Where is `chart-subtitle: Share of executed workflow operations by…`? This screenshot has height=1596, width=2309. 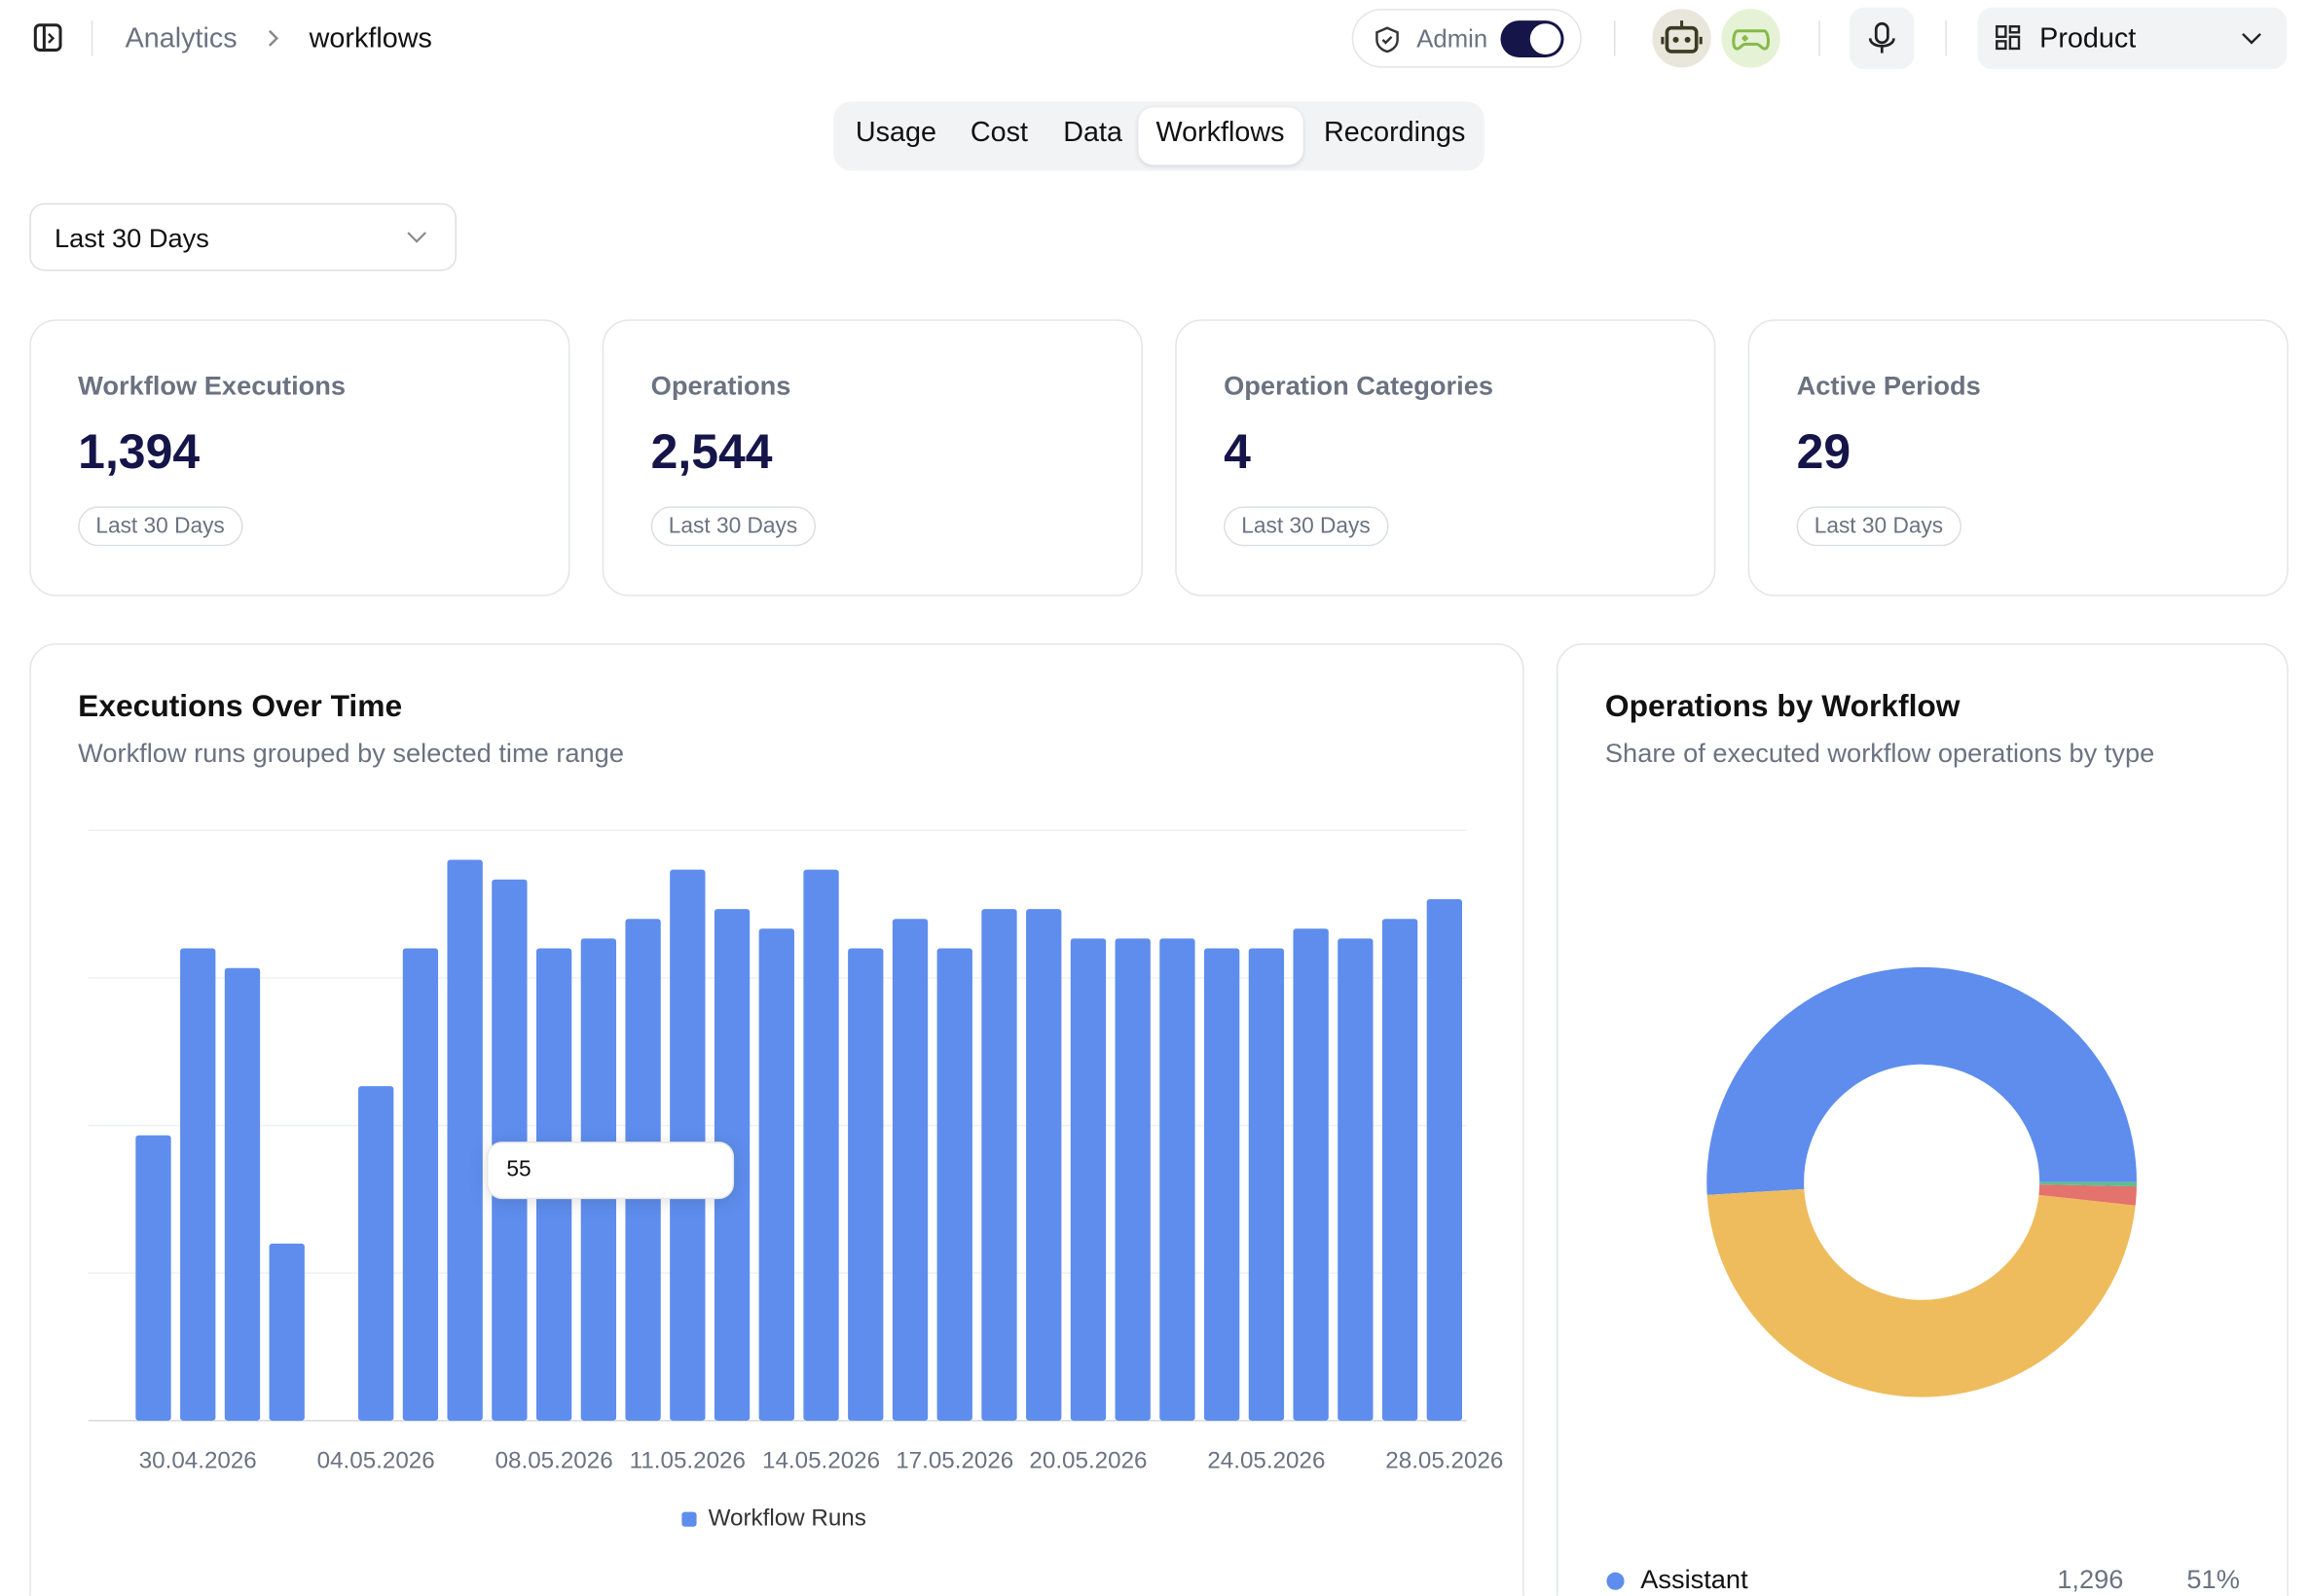 chart-subtitle: Share of executed workflow operations by… is located at coordinates (1879, 753).